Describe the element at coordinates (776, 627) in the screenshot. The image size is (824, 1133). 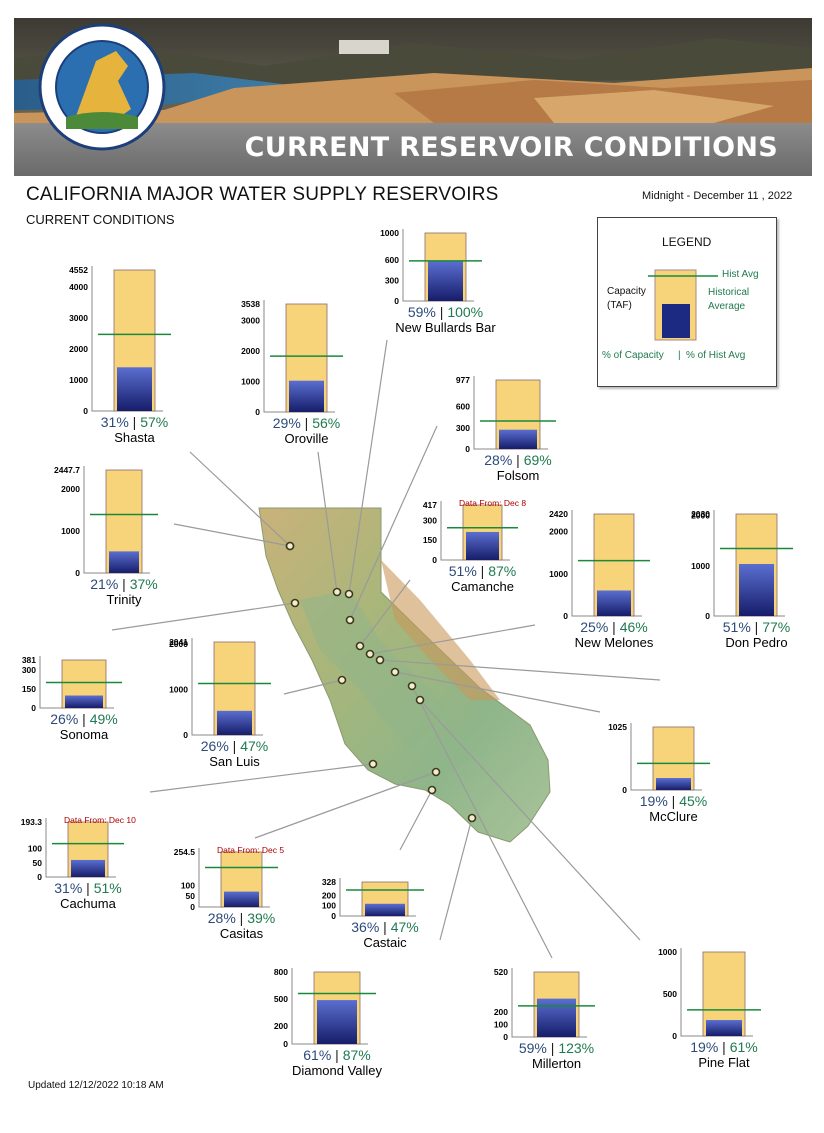
I see `percent-of-historical-average: 77%` at that location.